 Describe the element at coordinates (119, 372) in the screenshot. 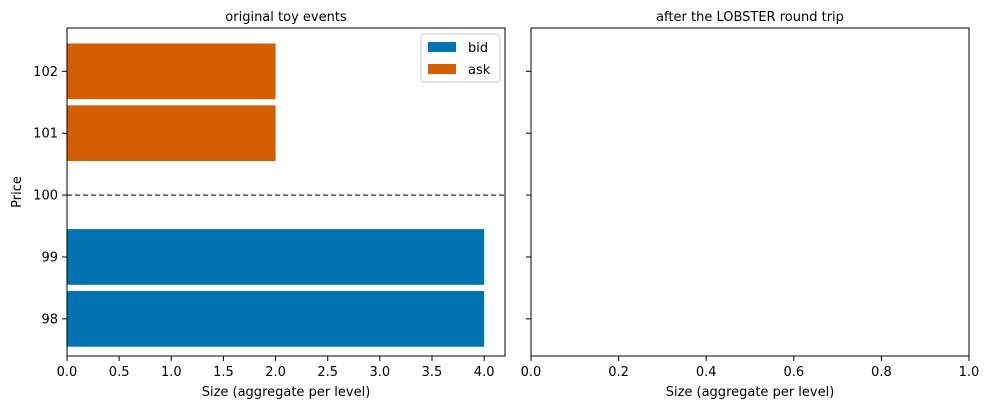

I see `left-x-tick-label: 0.5` at that location.